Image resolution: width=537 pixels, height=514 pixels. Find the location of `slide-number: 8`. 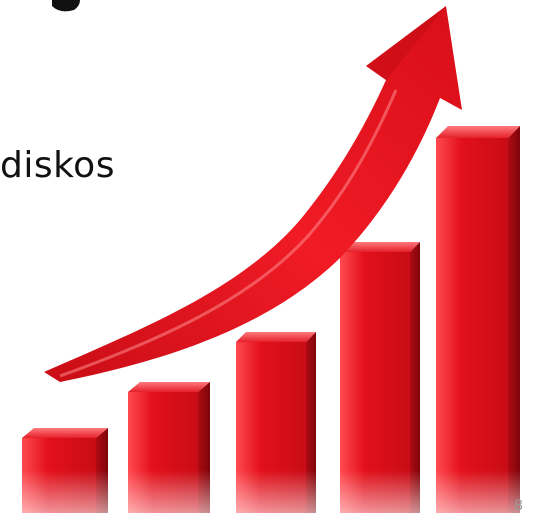

slide-number: 8 is located at coordinates (518, 506).